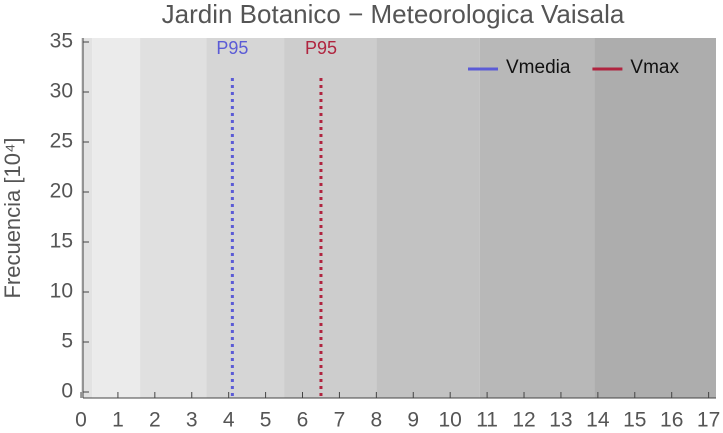  I want to click on x-tick-label: 2, so click(155, 420).